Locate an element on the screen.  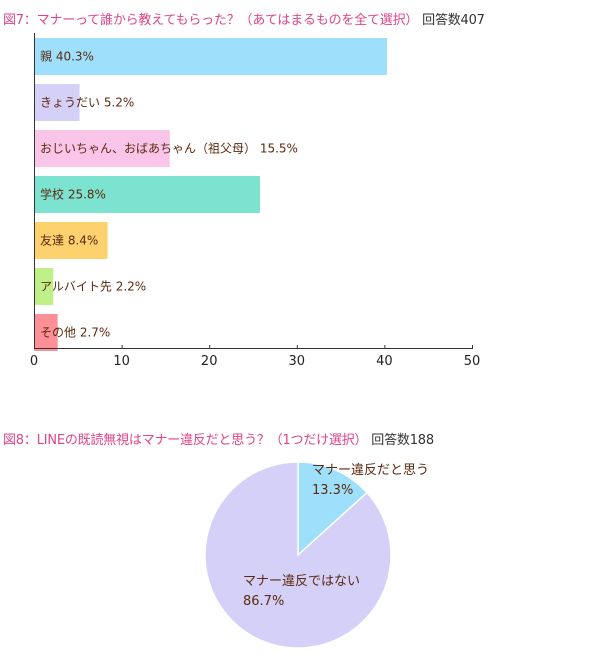
x-tick-label: 0 is located at coordinates (34, 361).